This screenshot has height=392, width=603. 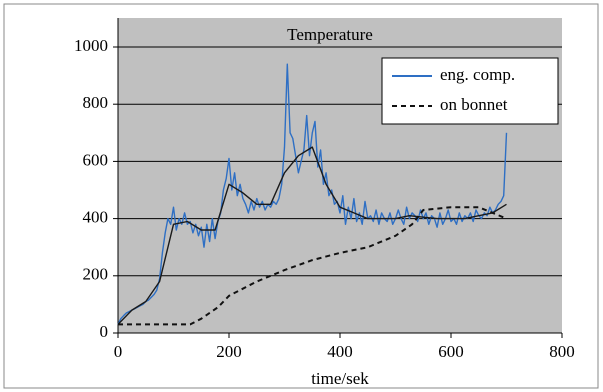 I want to click on x-tick-label: 800, so click(x=562, y=351).